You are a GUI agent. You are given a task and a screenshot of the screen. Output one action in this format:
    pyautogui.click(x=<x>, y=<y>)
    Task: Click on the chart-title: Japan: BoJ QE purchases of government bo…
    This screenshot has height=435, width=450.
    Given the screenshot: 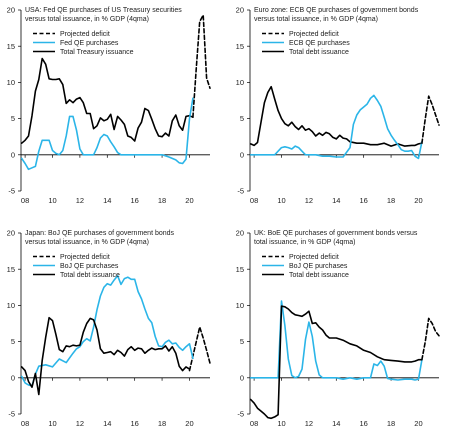 What is the action you would take?
    pyautogui.click(x=100, y=238)
    